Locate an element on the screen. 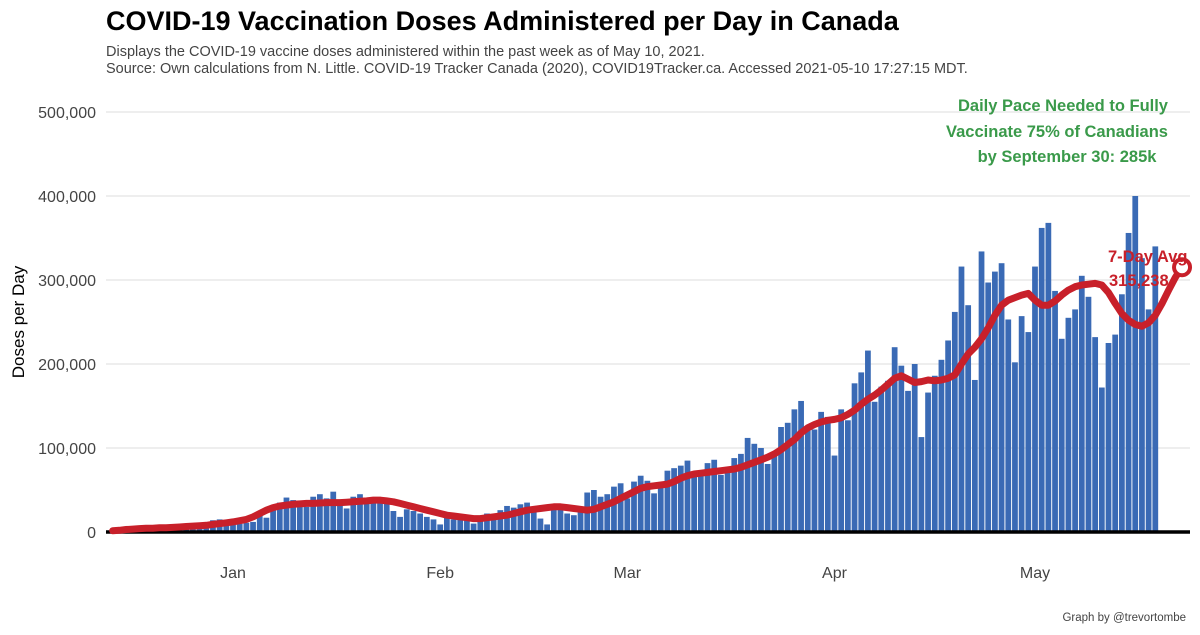  pace-annotation-line-3: by September 30: 285k is located at coordinates (1068, 157).